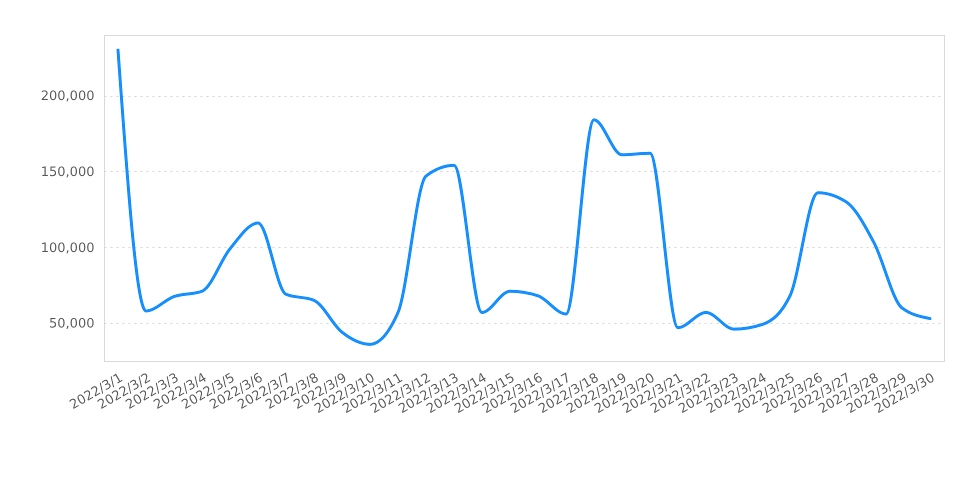  I want to click on y-tick-label: 150,000, so click(67, 172).